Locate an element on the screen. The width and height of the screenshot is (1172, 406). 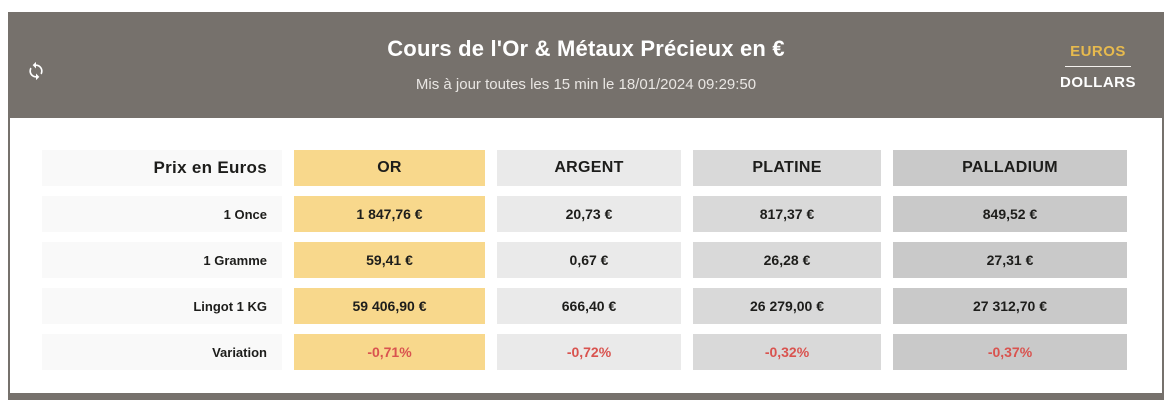
footer-bar is located at coordinates (586, 396).